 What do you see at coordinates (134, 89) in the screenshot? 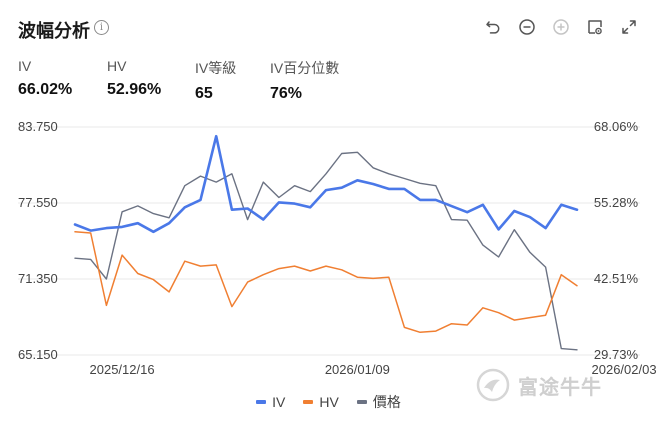
I see `metric-value: 52.96%` at bounding box center [134, 89].